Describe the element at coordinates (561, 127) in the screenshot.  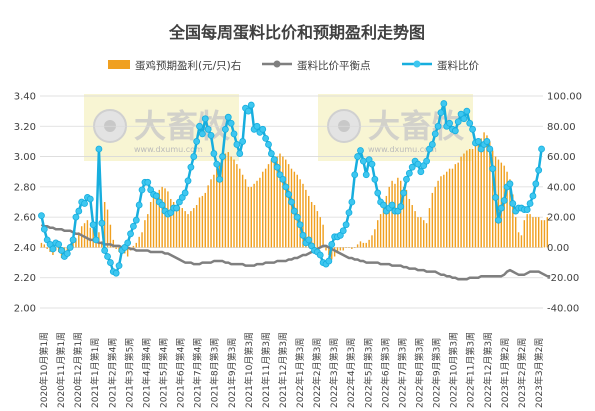
I see `y-right-tick-label: 80.00` at that location.